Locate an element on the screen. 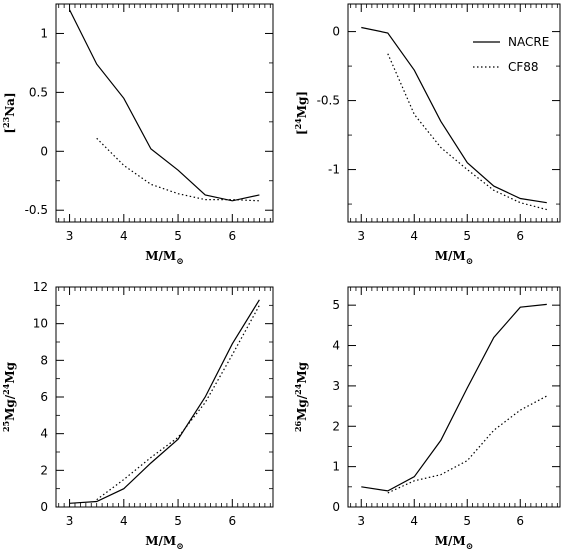 Image resolution: width=566 pixels, height=550 pixels. y-tick-label: 6 is located at coordinates (44, 397).